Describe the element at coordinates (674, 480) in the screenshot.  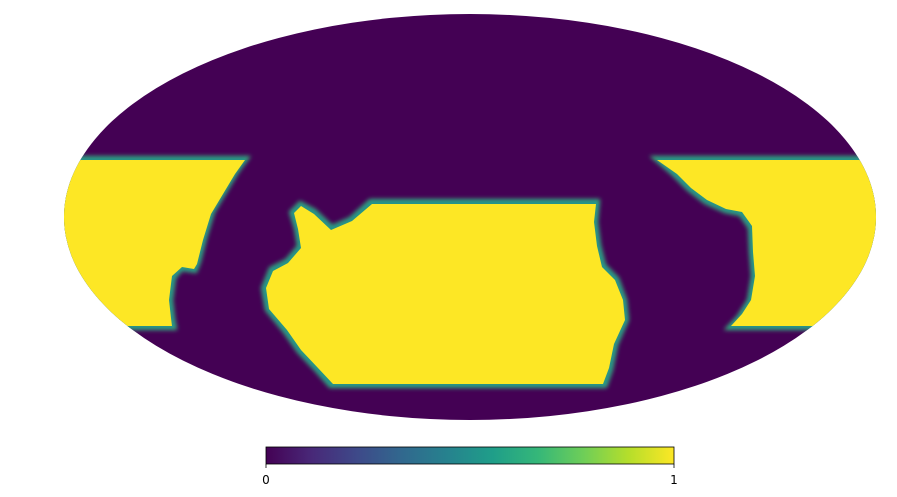
I see `colorbar-max-label: 1` at that location.